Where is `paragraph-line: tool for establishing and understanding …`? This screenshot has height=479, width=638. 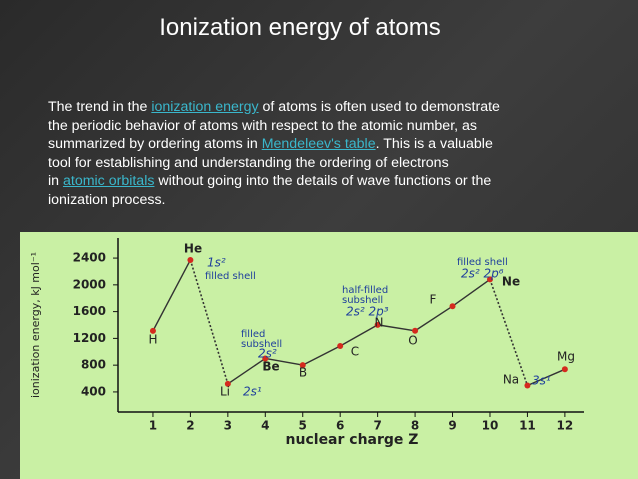
paragraph-line: tool for establishing and understanding … is located at coordinates (274, 163).